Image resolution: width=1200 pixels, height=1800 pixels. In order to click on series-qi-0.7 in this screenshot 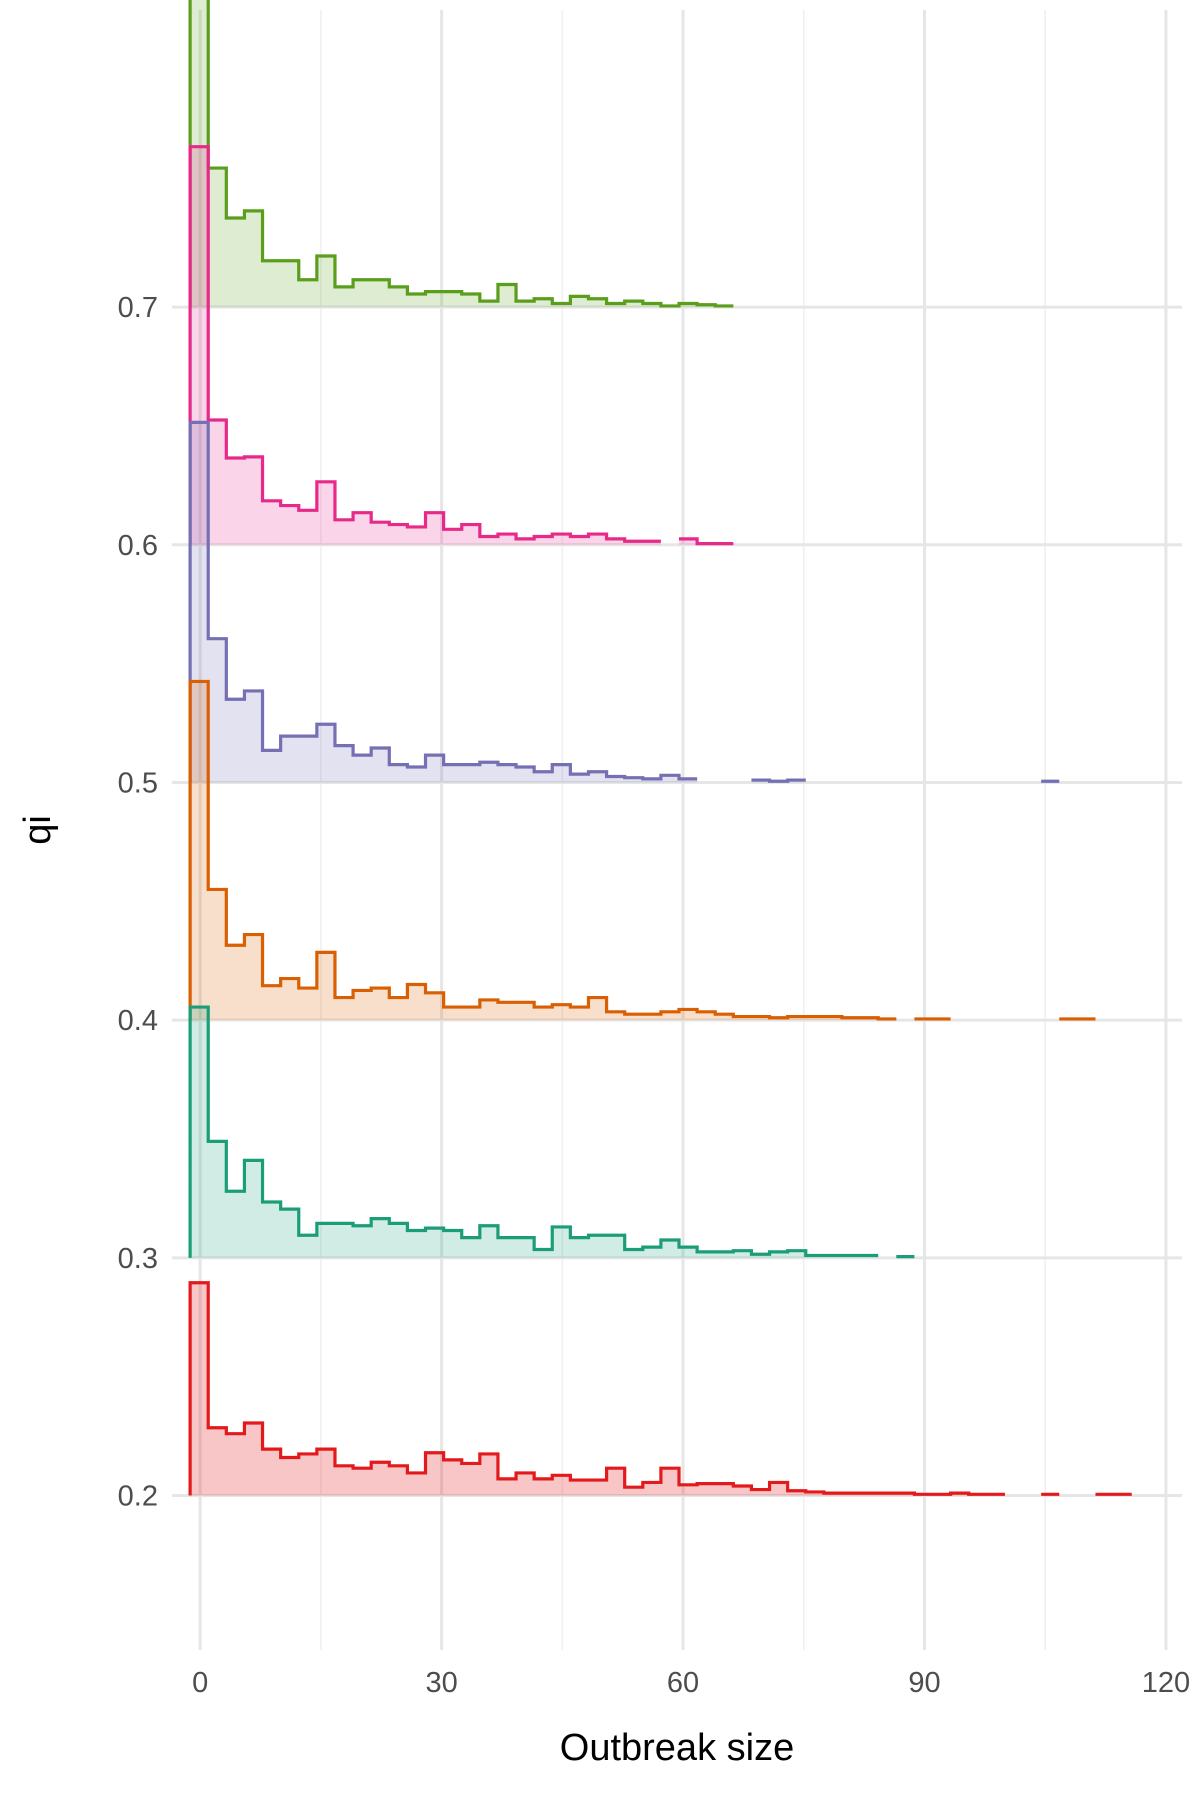, I will do `click(461, 154)`.